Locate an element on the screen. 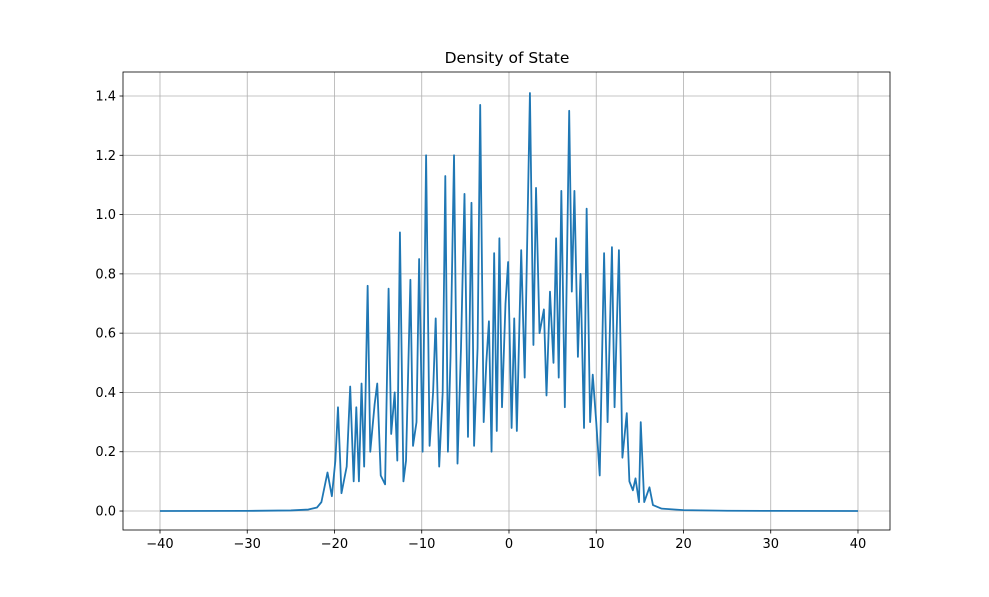 The image size is (989, 597). x-tick-label: −30 is located at coordinates (247, 544).